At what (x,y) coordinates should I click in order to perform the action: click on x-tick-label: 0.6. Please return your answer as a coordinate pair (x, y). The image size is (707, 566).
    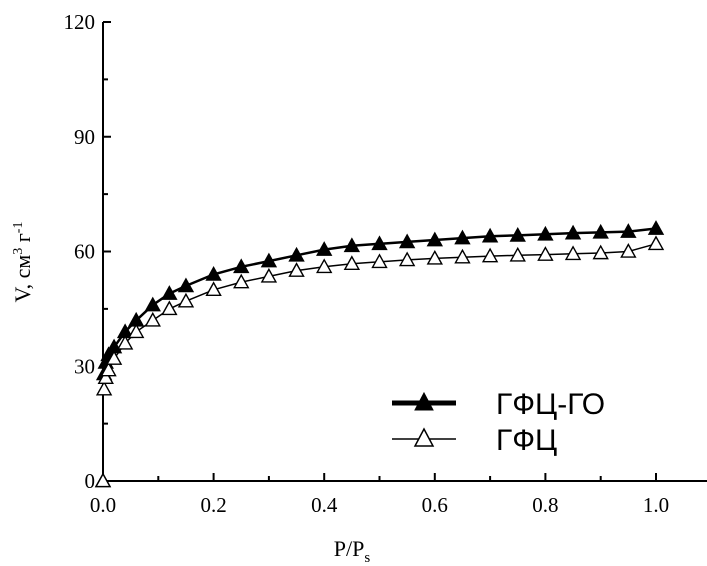
    Looking at the image, I should click on (435, 505).